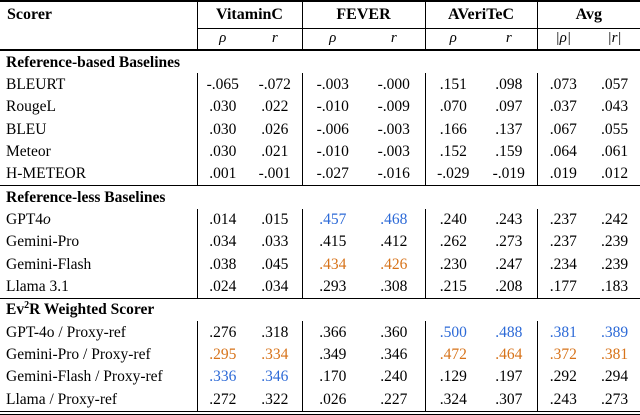  Describe the element at coordinates (563, 354) in the screenshot. I see `value-cell: .372` at that location.